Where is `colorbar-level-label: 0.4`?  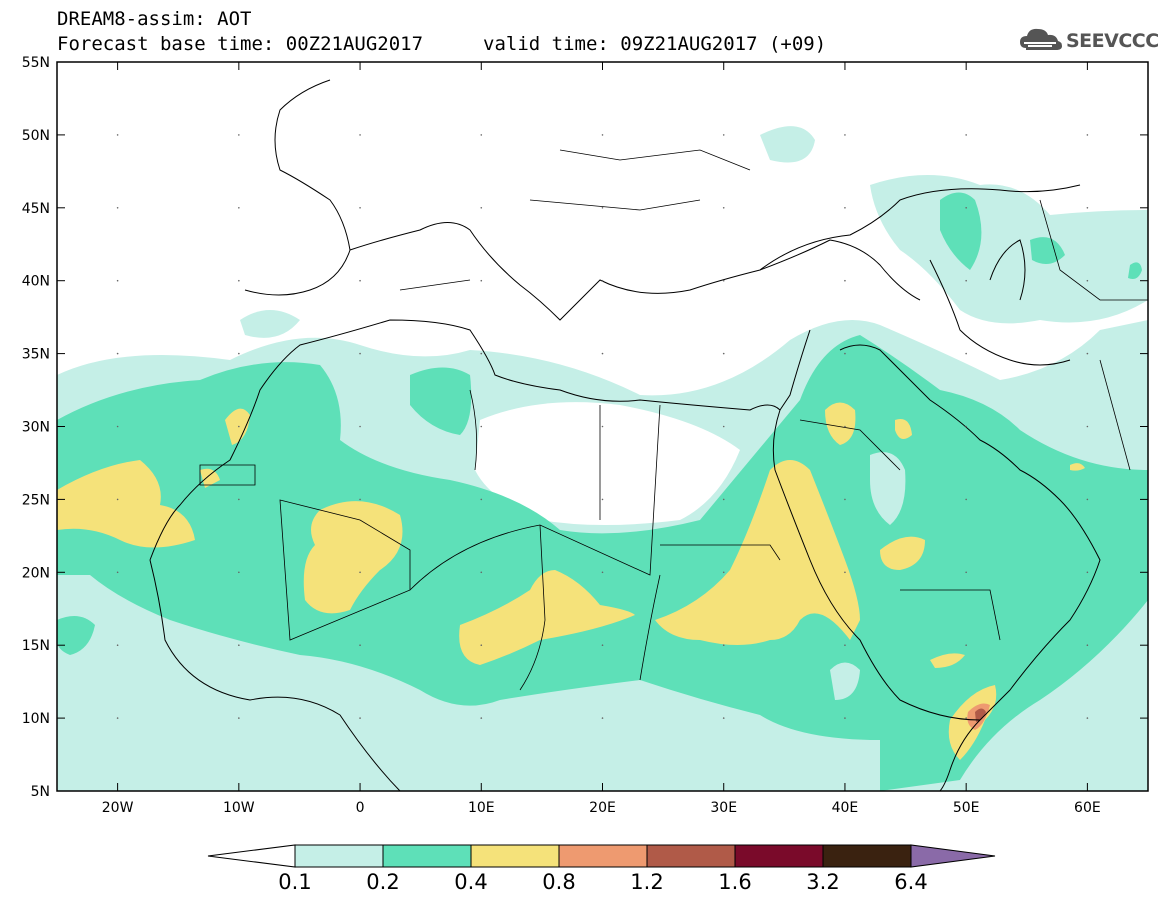
colorbar-level-label: 0.4 is located at coordinates (471, 882).